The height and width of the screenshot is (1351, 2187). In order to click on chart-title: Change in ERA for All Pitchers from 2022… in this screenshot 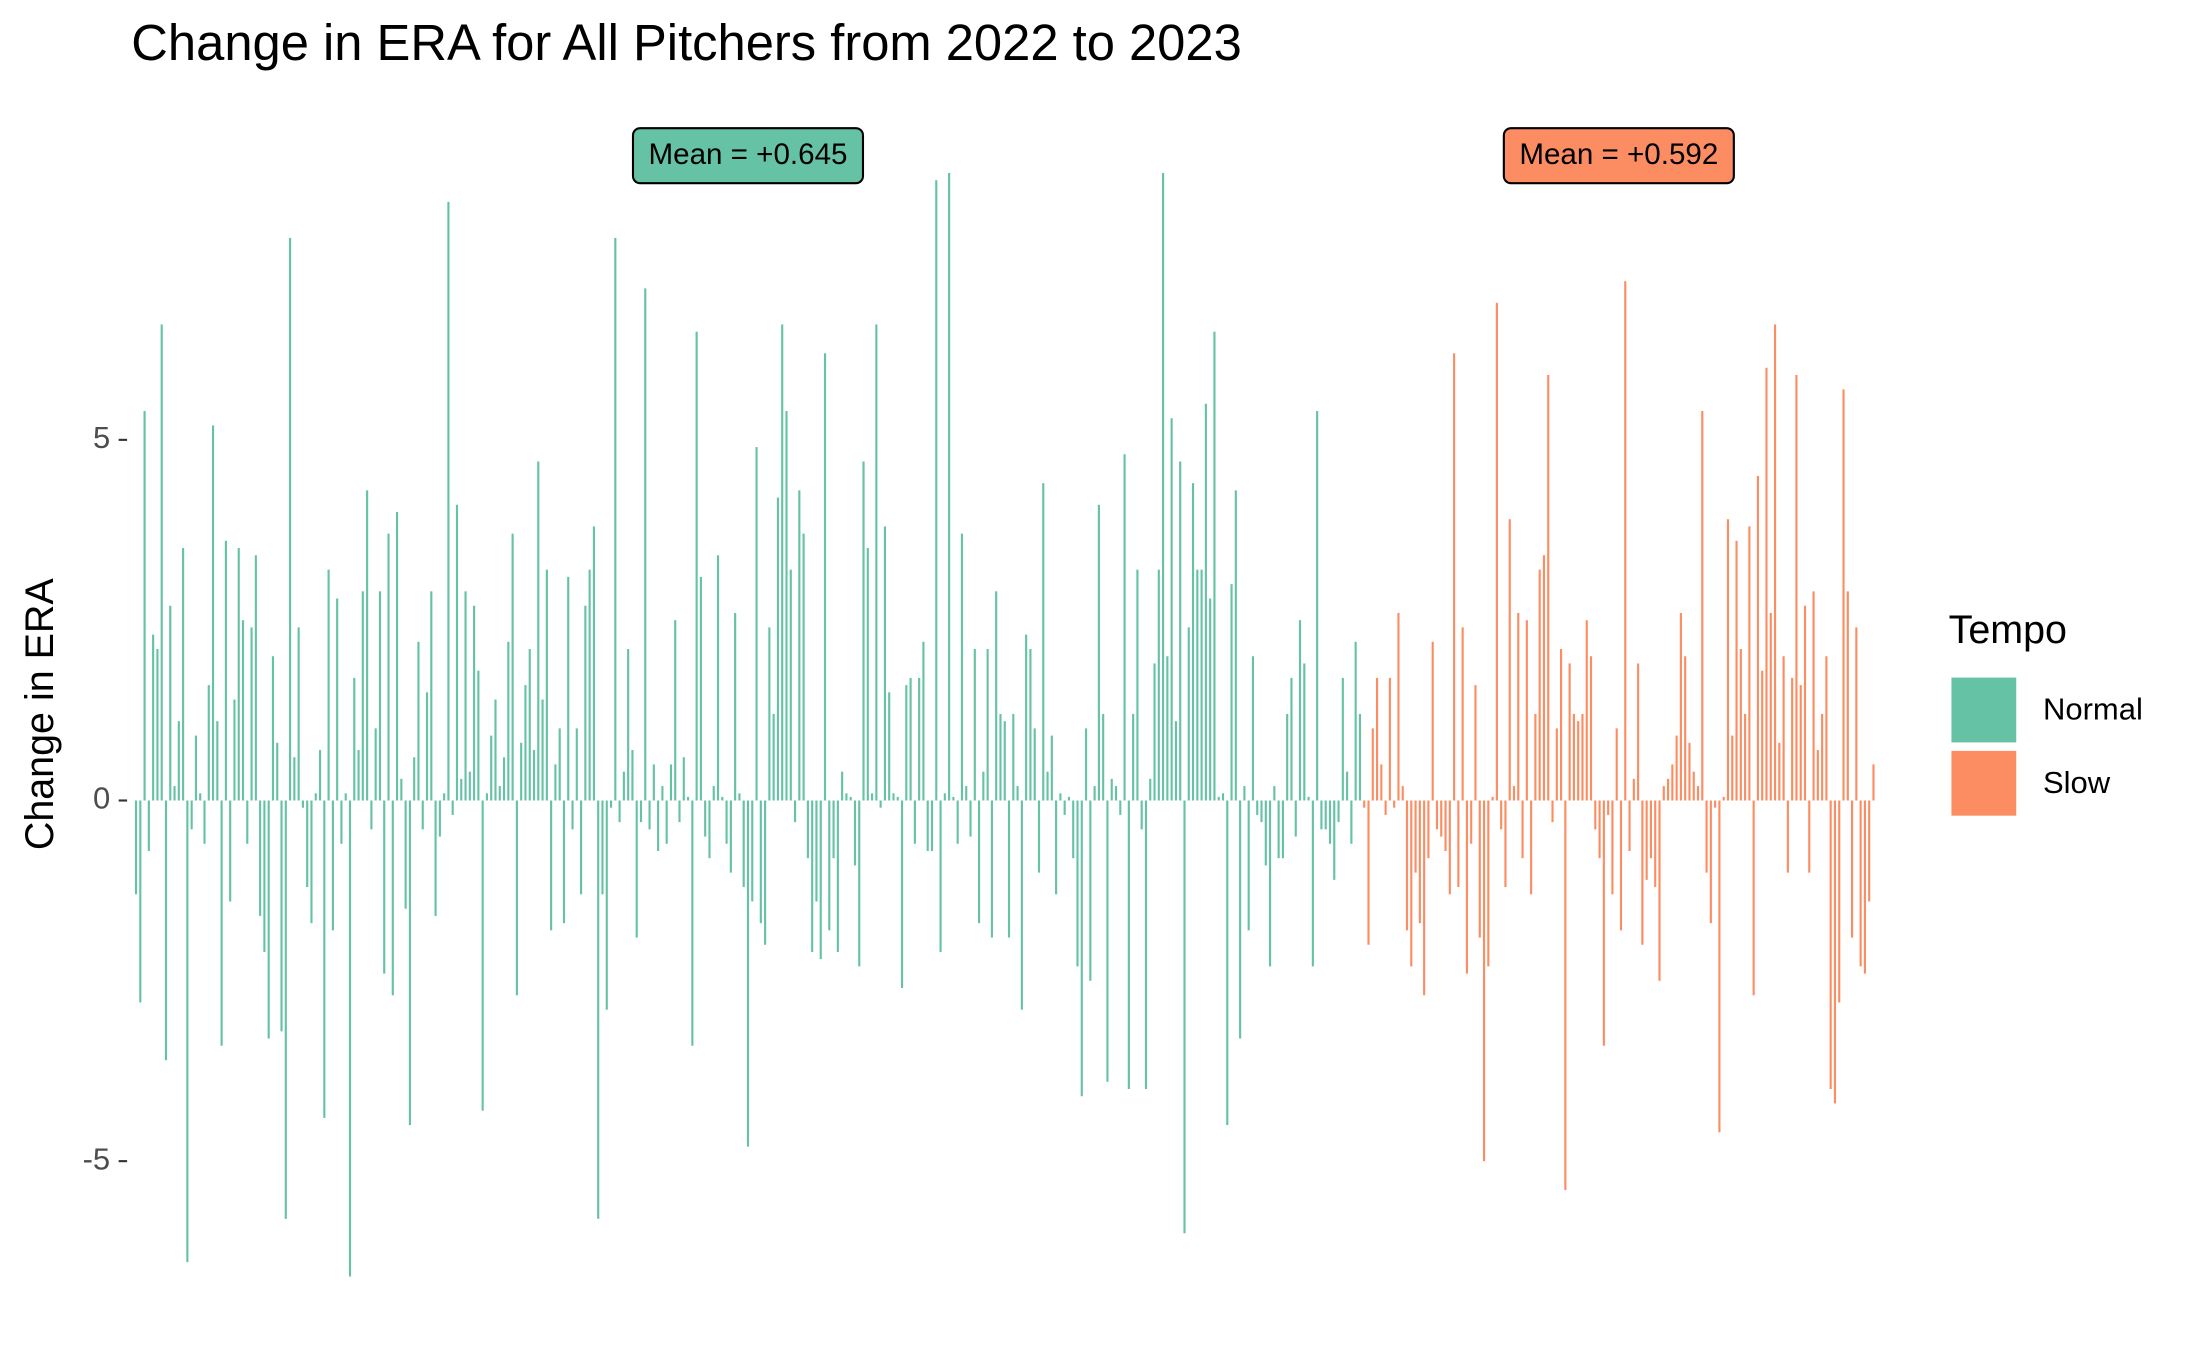, I will do `click(686, 42)`.